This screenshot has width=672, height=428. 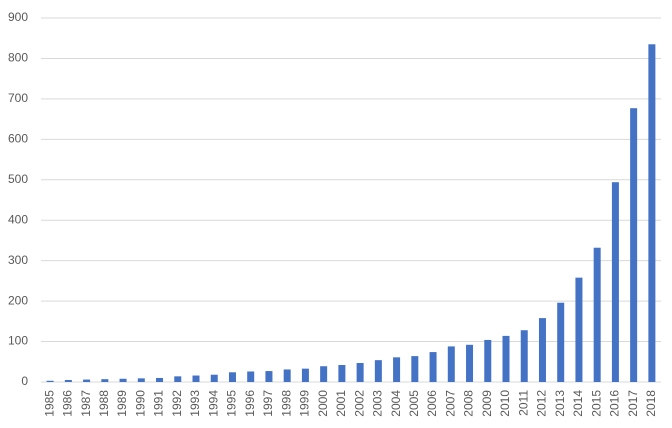 What do you see at coordinates (104, 403) in the screenshot?
I see `x-tick-label: 1988` at bounding box center [104, 403].